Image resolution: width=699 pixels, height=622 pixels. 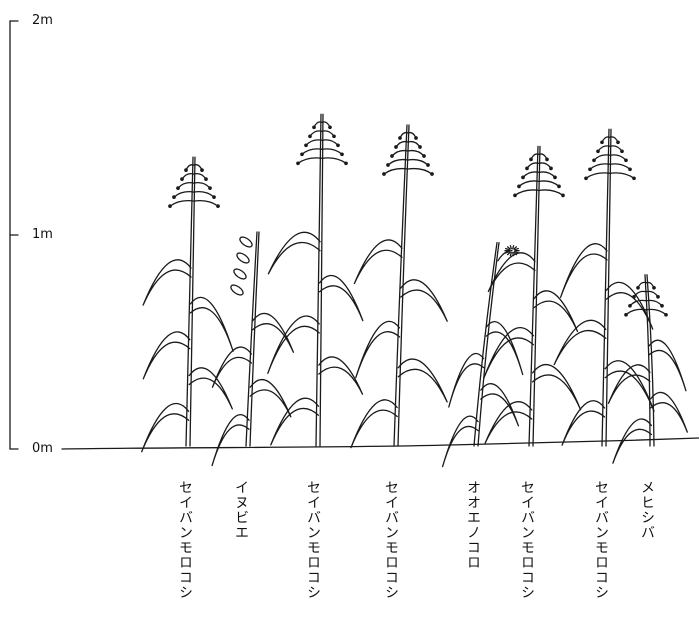 What do you see at coordinates (42, 20) in the screenshot?
I see `scale-label-2m: 2m` at bounding box center [42, 20].